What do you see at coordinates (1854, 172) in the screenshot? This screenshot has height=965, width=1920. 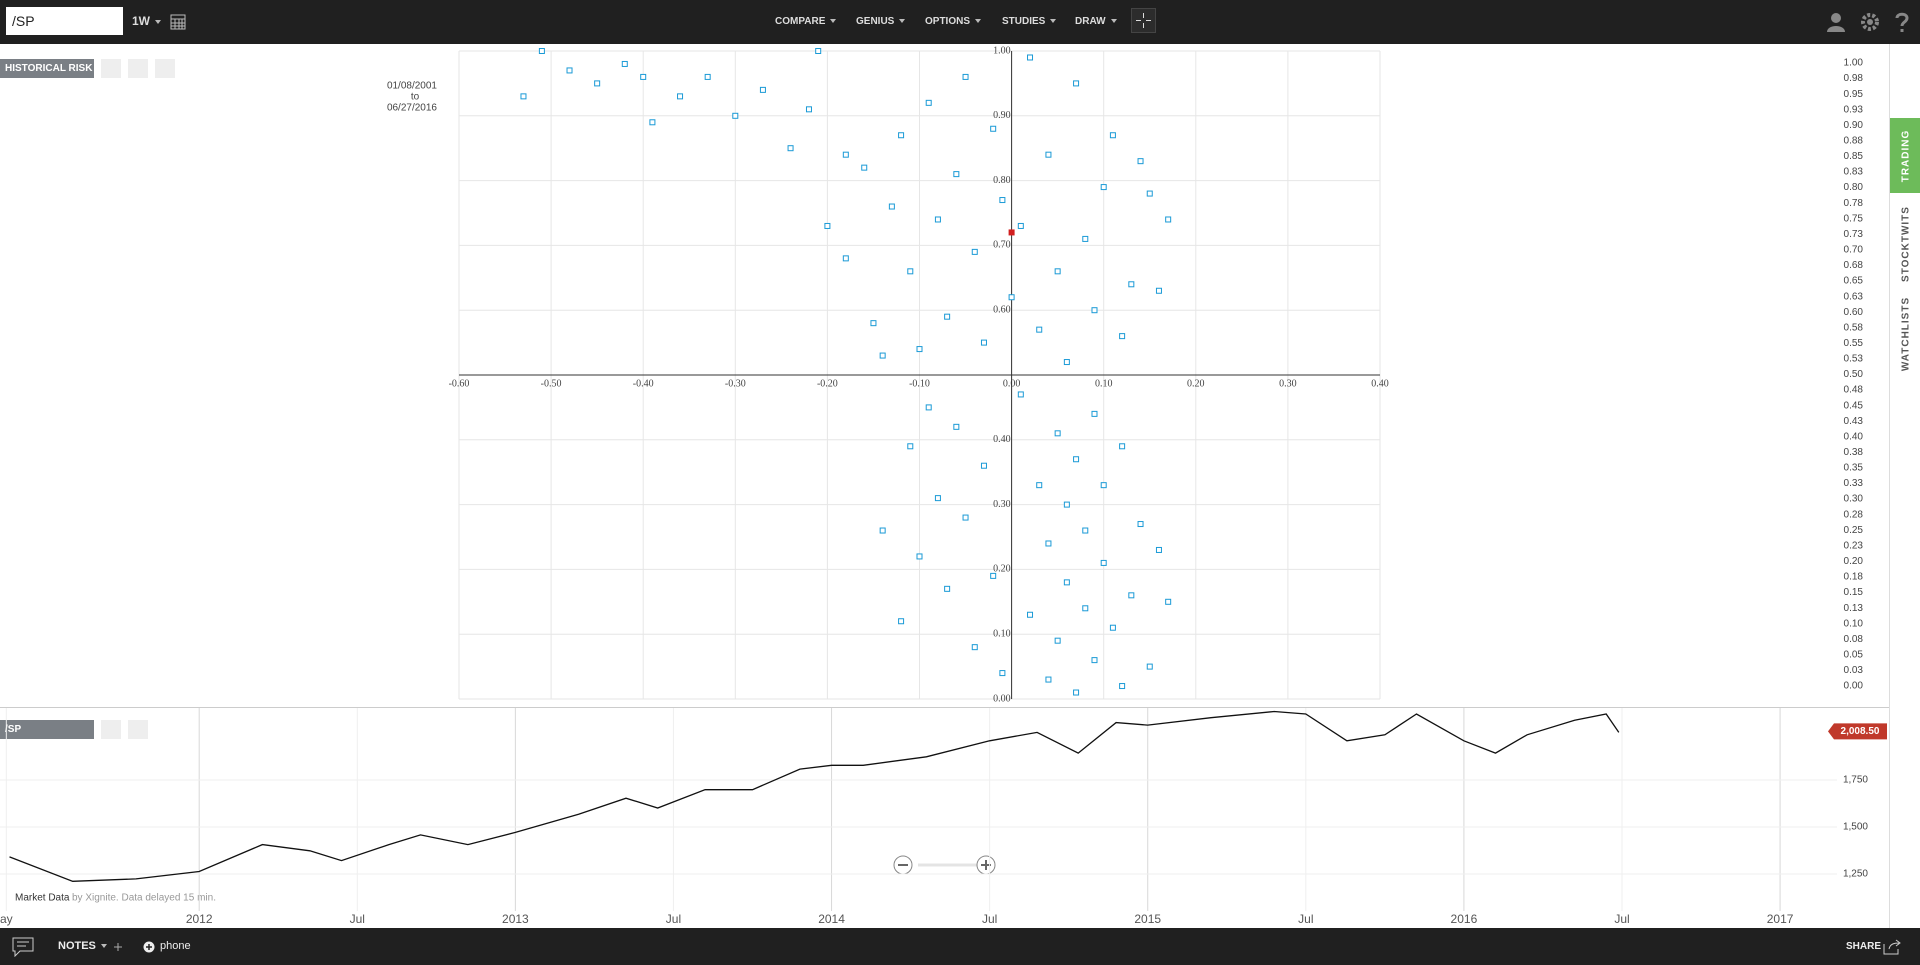 I see `y2-tick-label: 0.83` at bounding box center [1854, 172].